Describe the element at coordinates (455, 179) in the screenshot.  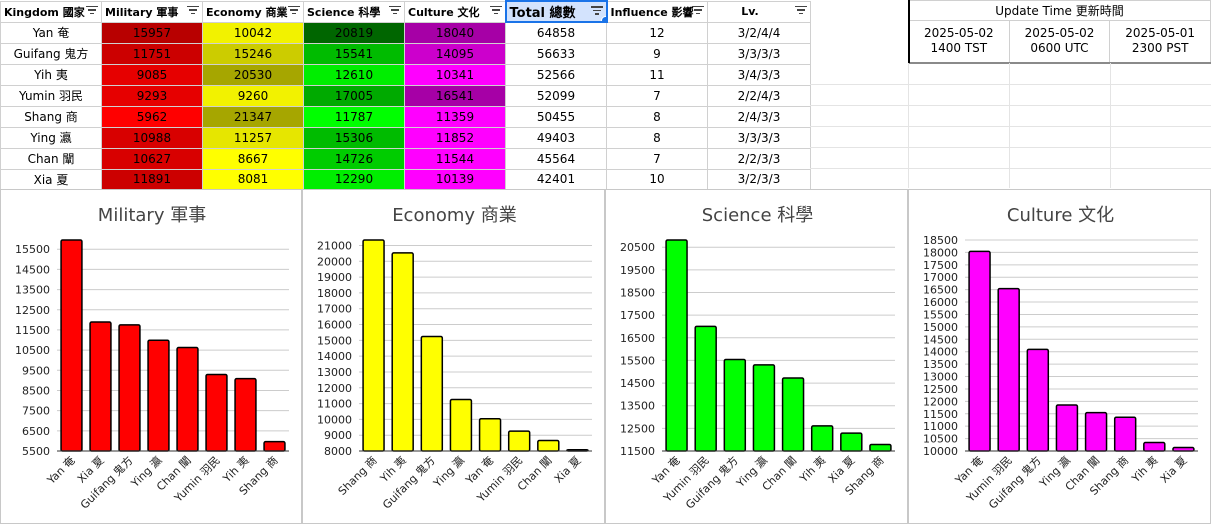
I see `culture-cell: 10139` at that location.